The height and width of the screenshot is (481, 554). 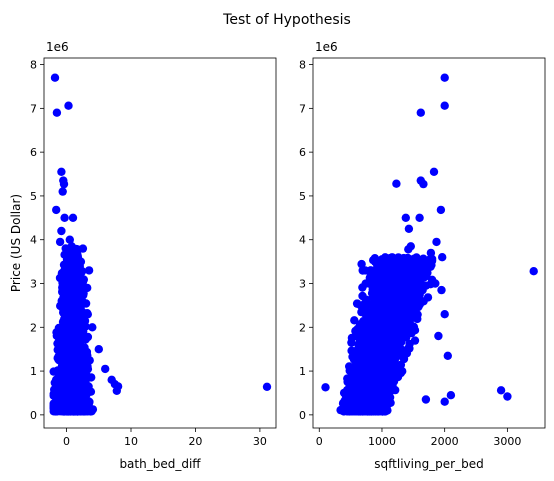 What do you see at coordinates (286, 20) in the screenshot?
I see `figure-title: Test of Hypothesis` at bounding box center [286, 20].